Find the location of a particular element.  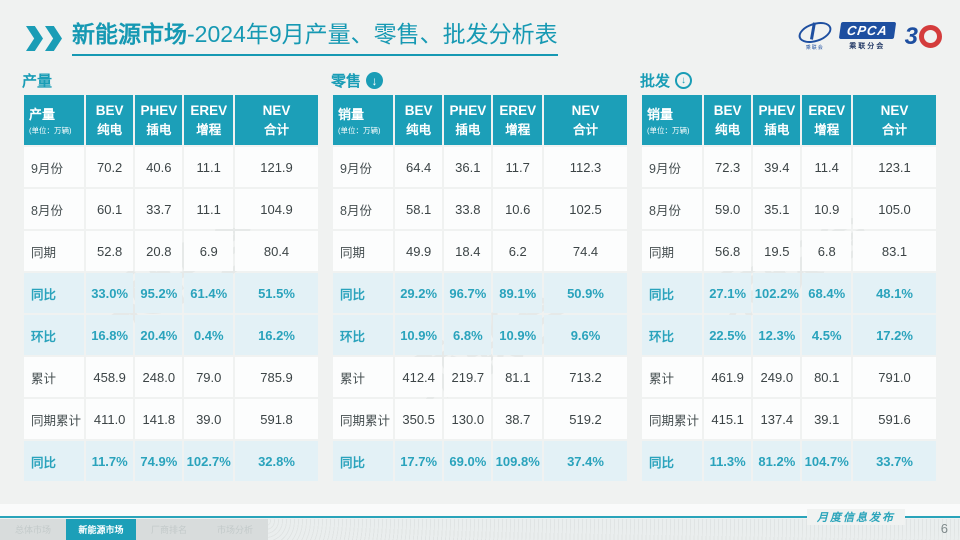

cell-value: 11.7% is located at coordinates (110, 461).